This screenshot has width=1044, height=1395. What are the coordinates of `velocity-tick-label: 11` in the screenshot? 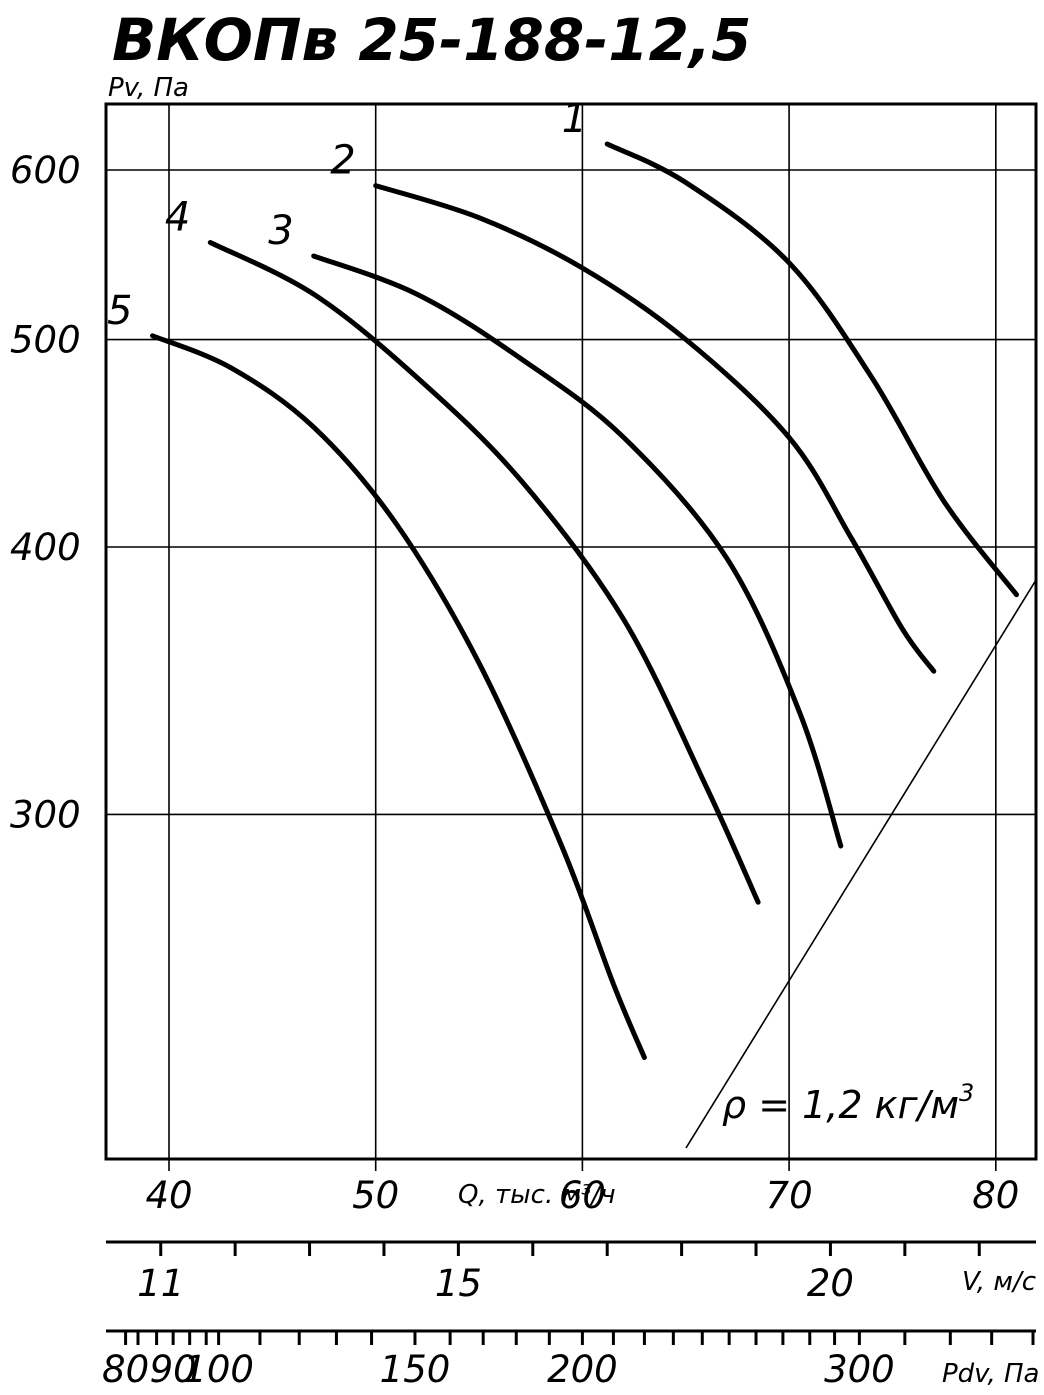 It's located at (160, 1283).